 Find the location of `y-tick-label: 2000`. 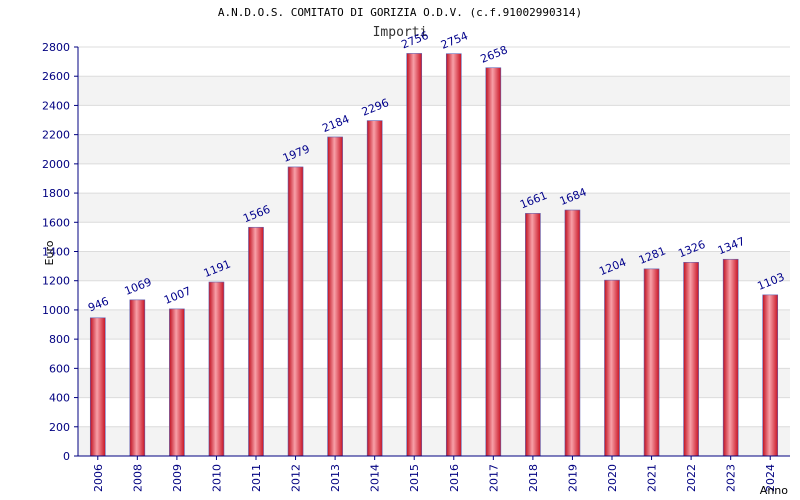

y-tick-label: 2000 is located at coordinates (56, 164).